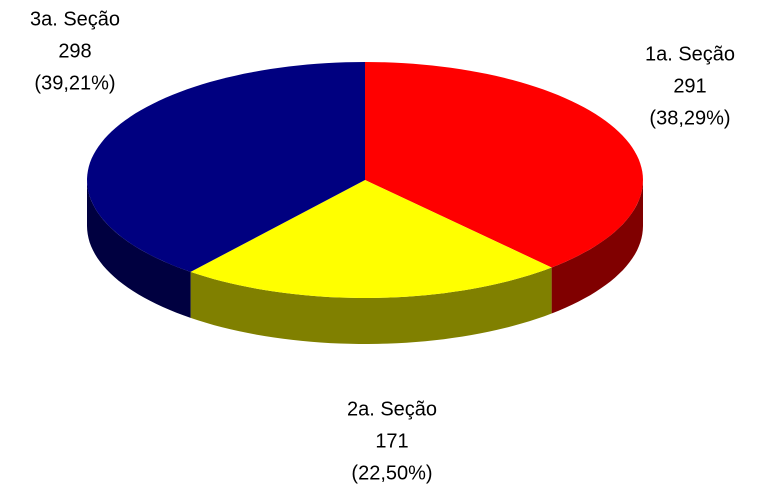 This screenshot has width=760, height=490. What do you see at coordinates (75, 19) in the screenshot?
I see `slice-label: 3a. Seção` at bounding box center [75, 19].